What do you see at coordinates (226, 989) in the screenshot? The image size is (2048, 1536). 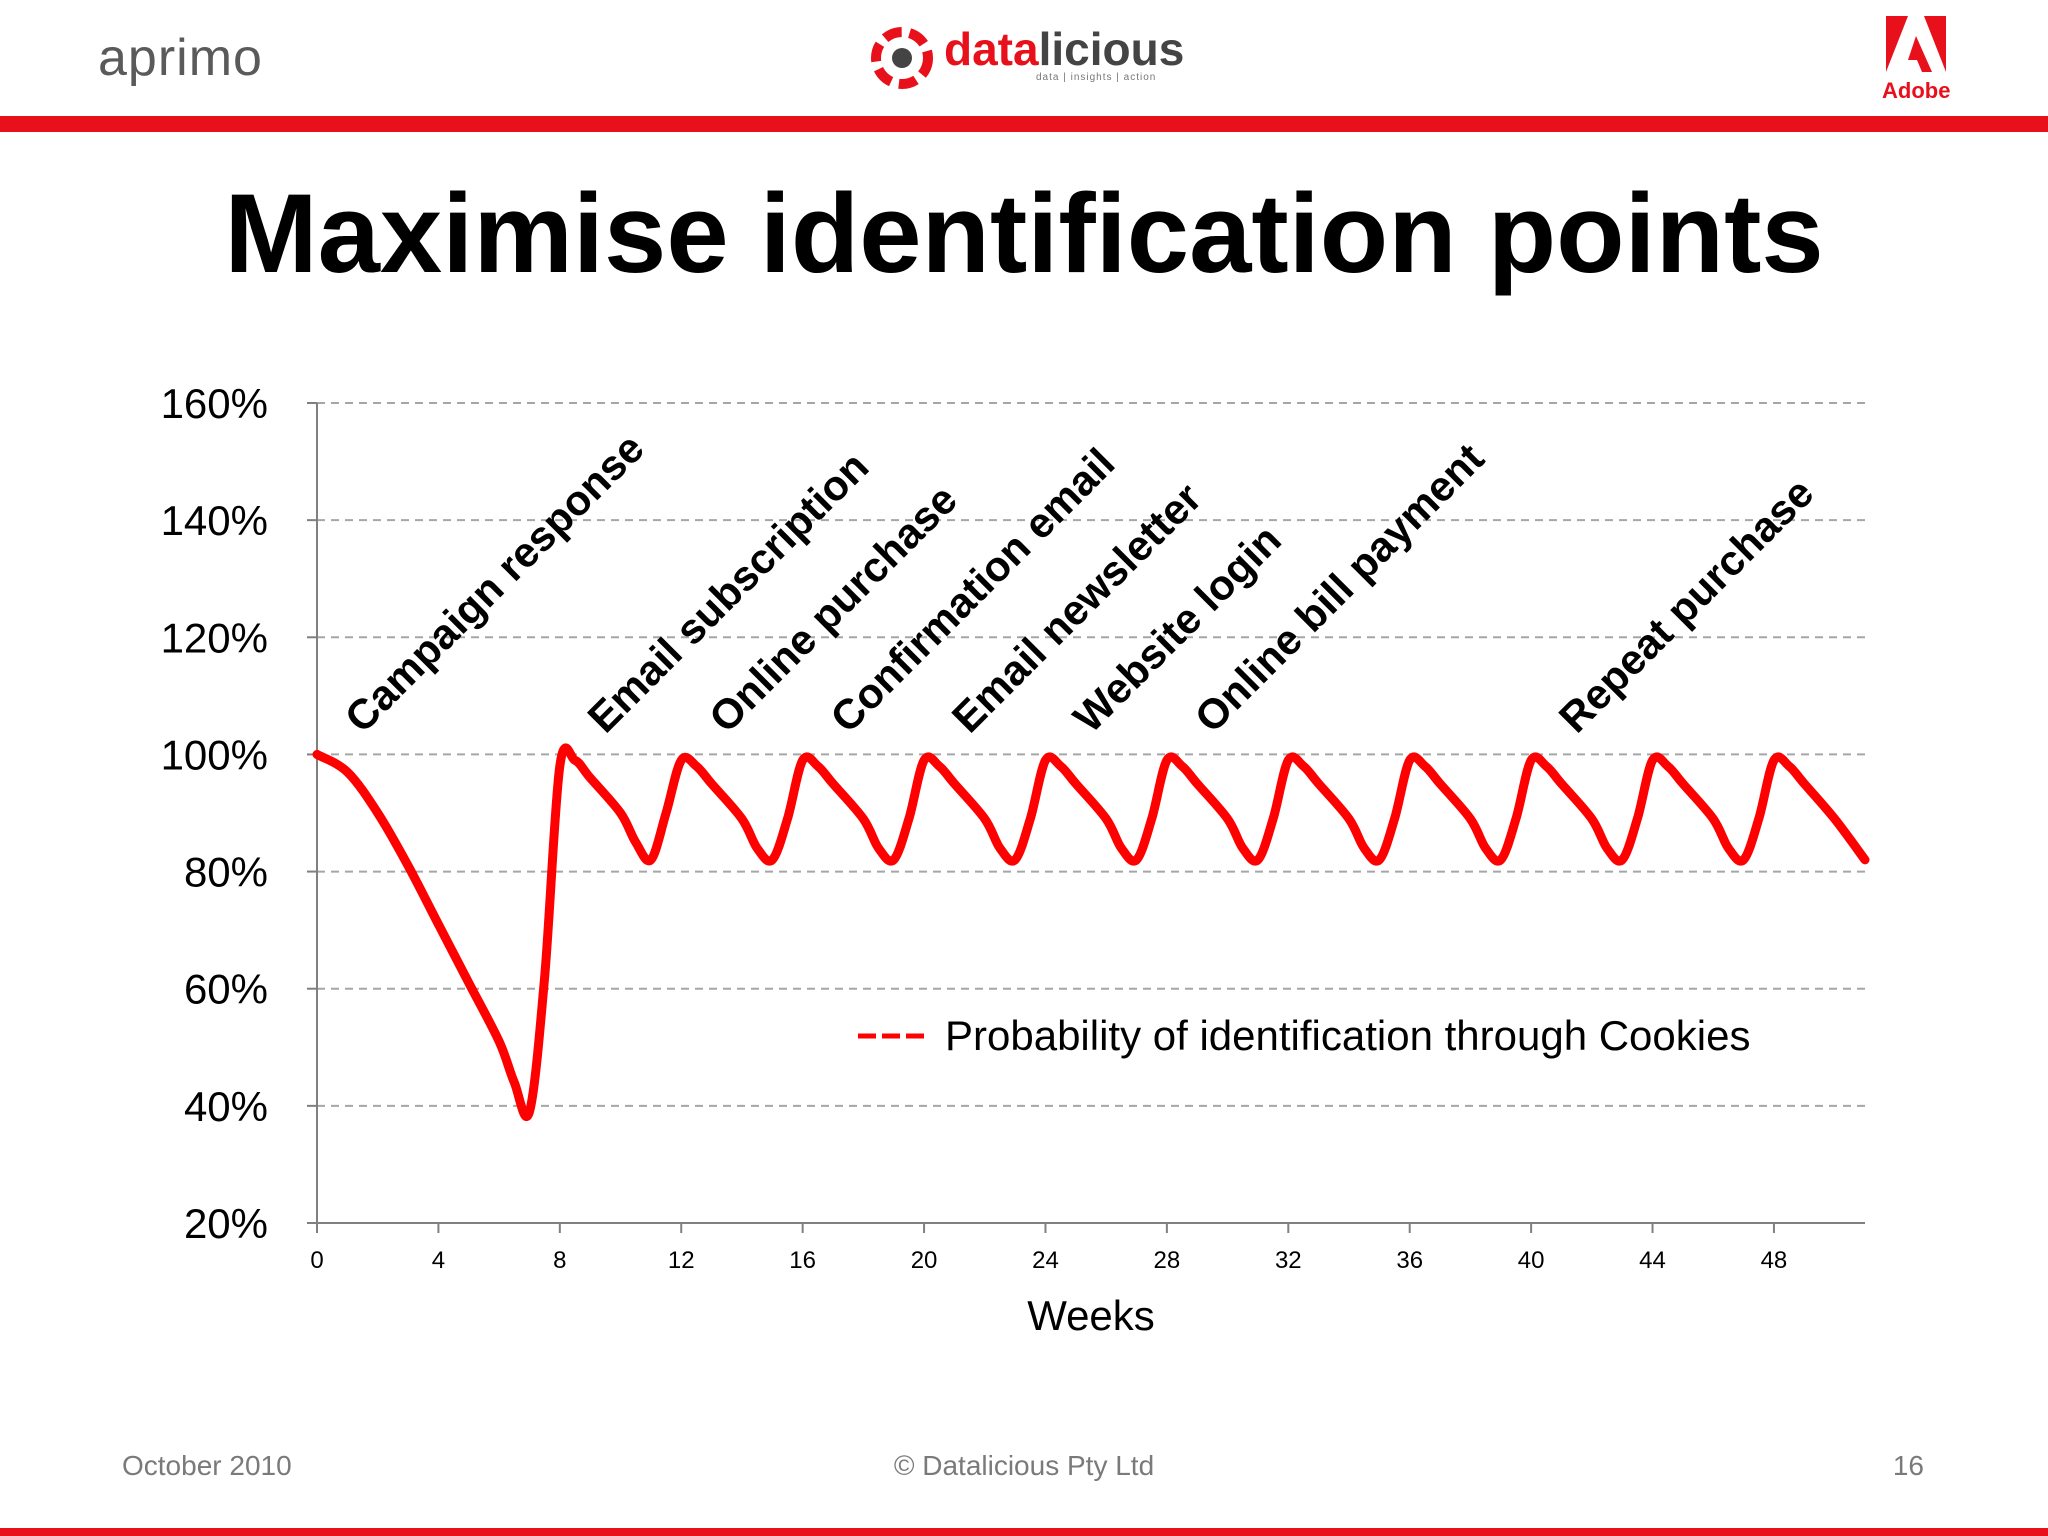 I see `y-tick-label: 60%` at bounding box center [226, 989].